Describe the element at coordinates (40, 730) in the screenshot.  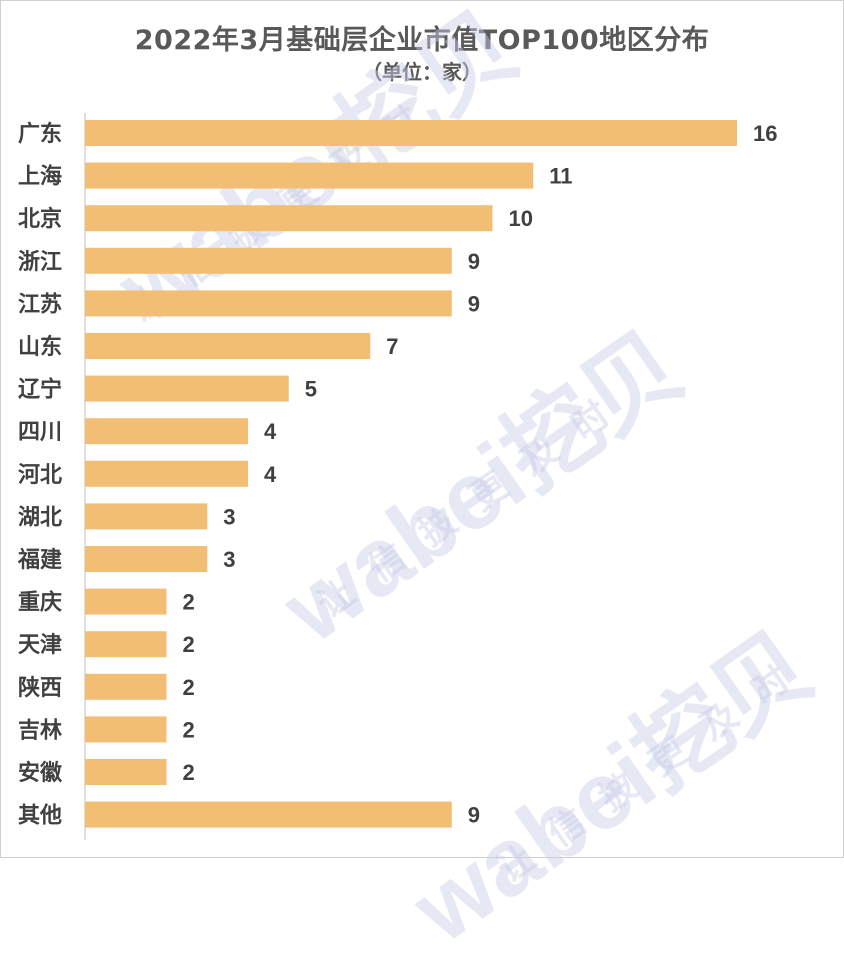
I see `category-label: 吉林` at that location.